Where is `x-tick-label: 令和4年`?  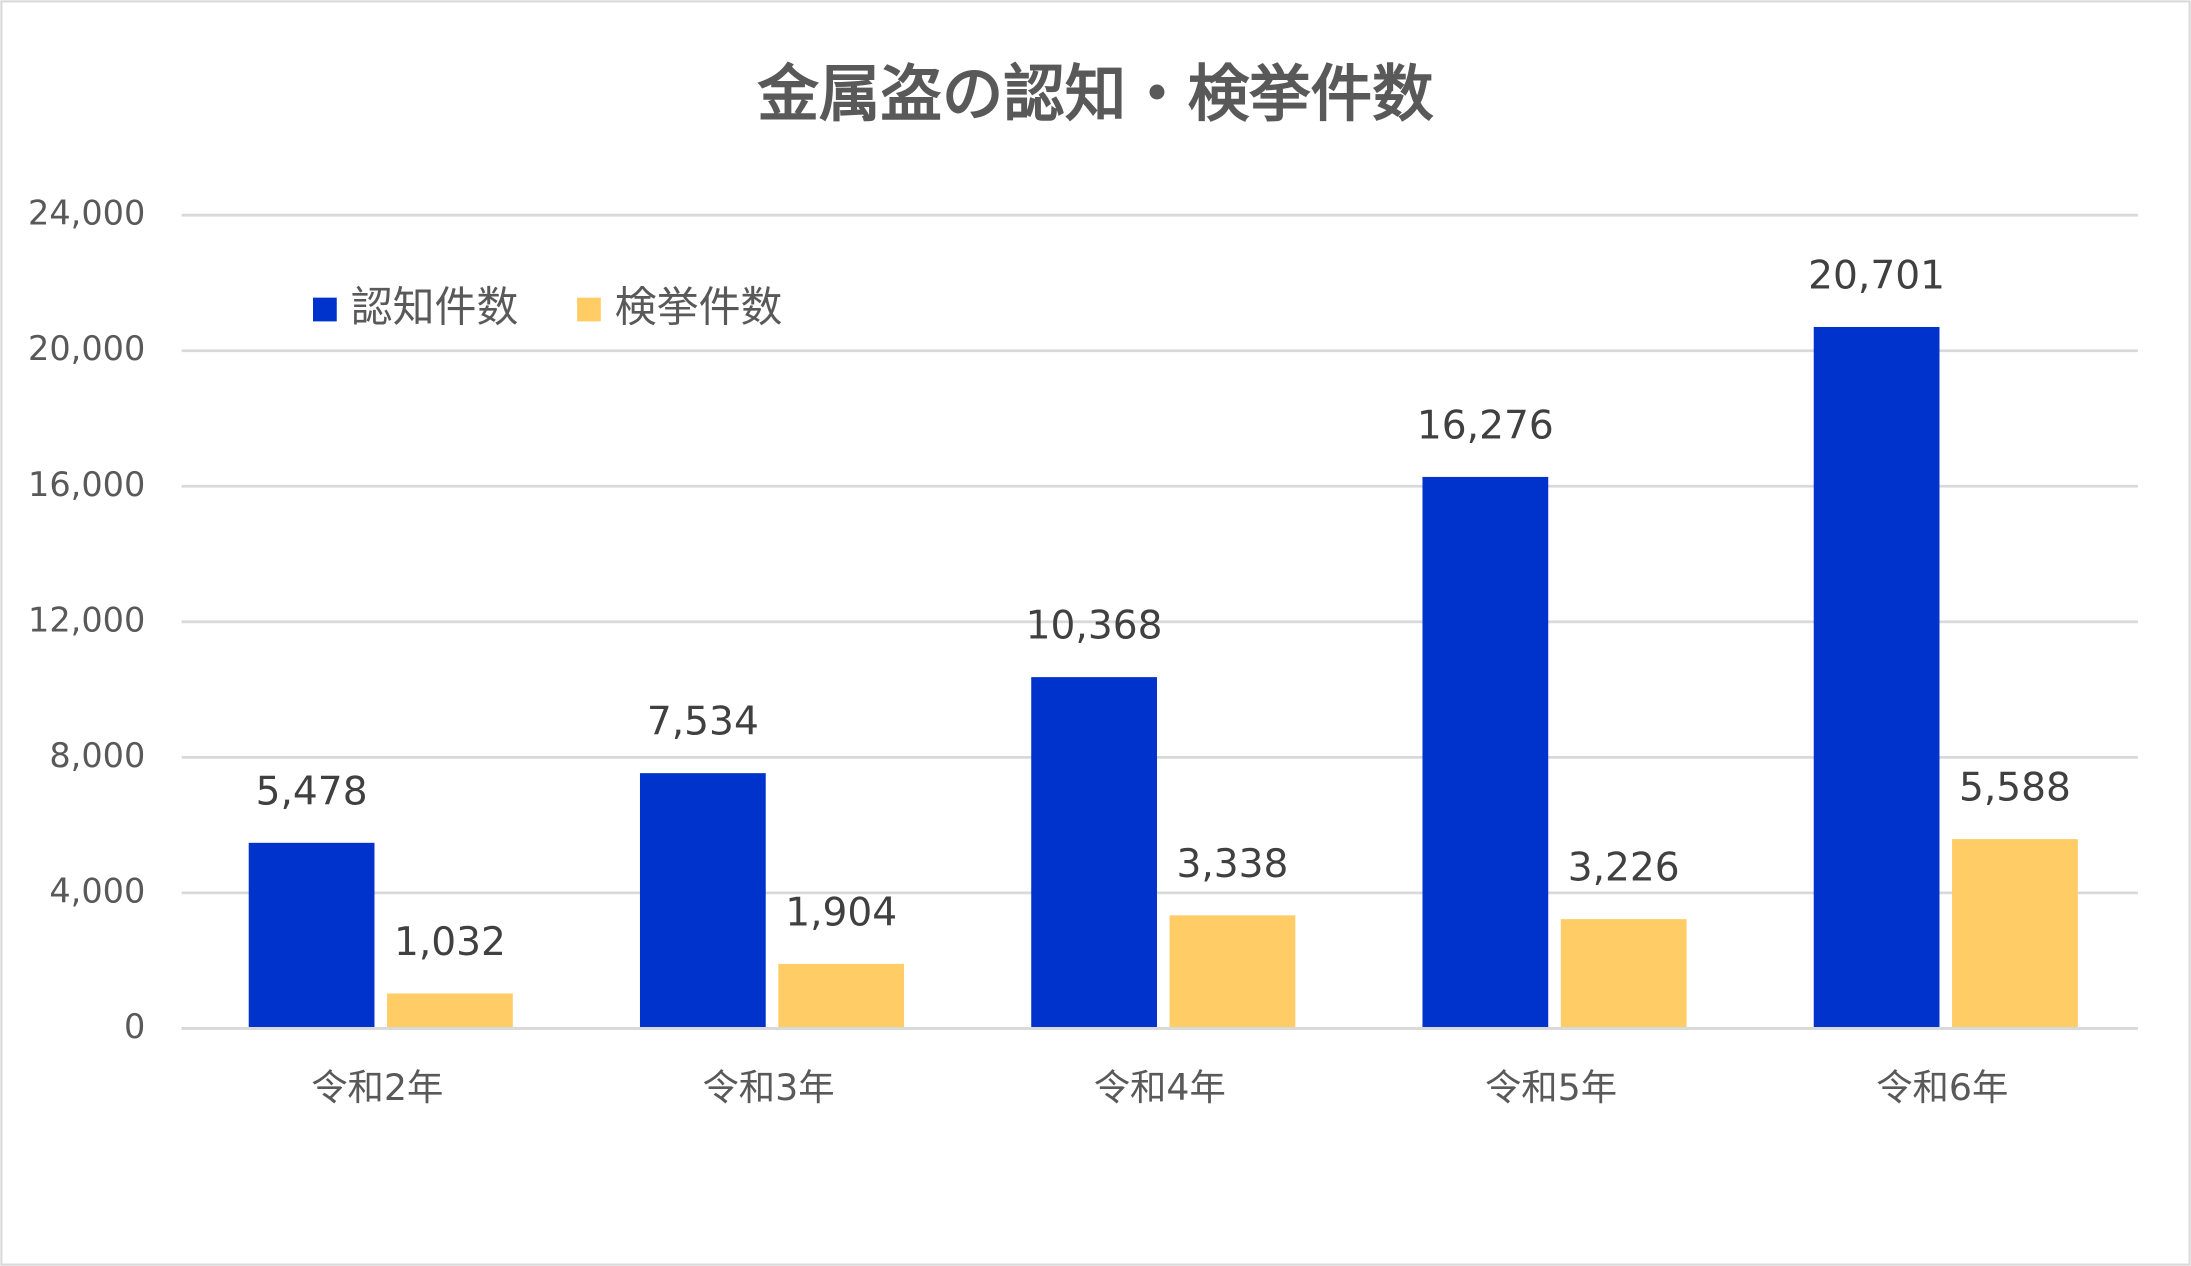
x-tick-label: 令和4年 is located at coordinates (1160, 1087).